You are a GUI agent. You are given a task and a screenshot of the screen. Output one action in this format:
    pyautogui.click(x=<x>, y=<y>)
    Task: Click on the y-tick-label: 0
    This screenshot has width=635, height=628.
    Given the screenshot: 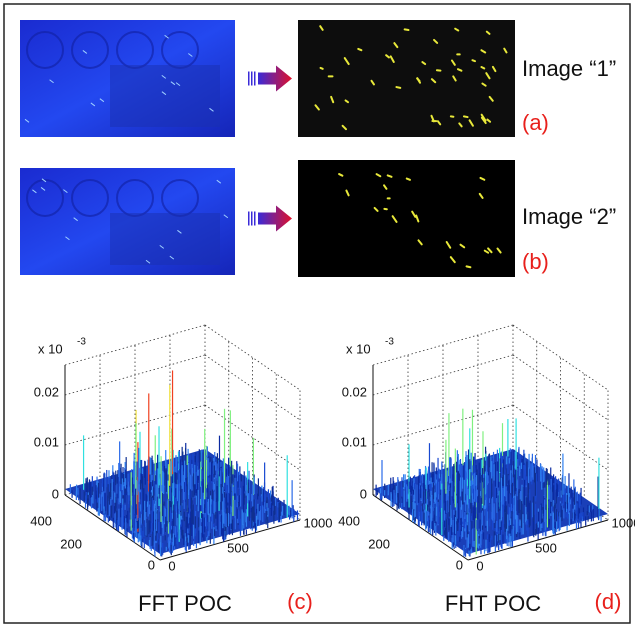 What is the action you would take?
    pyautogui.click(x=459, y=564)
    